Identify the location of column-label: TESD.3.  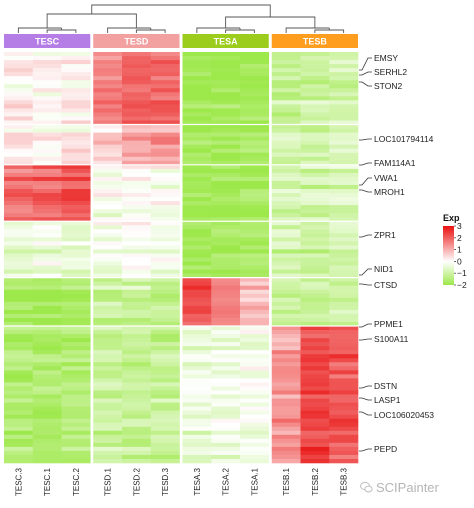
(165, 481).